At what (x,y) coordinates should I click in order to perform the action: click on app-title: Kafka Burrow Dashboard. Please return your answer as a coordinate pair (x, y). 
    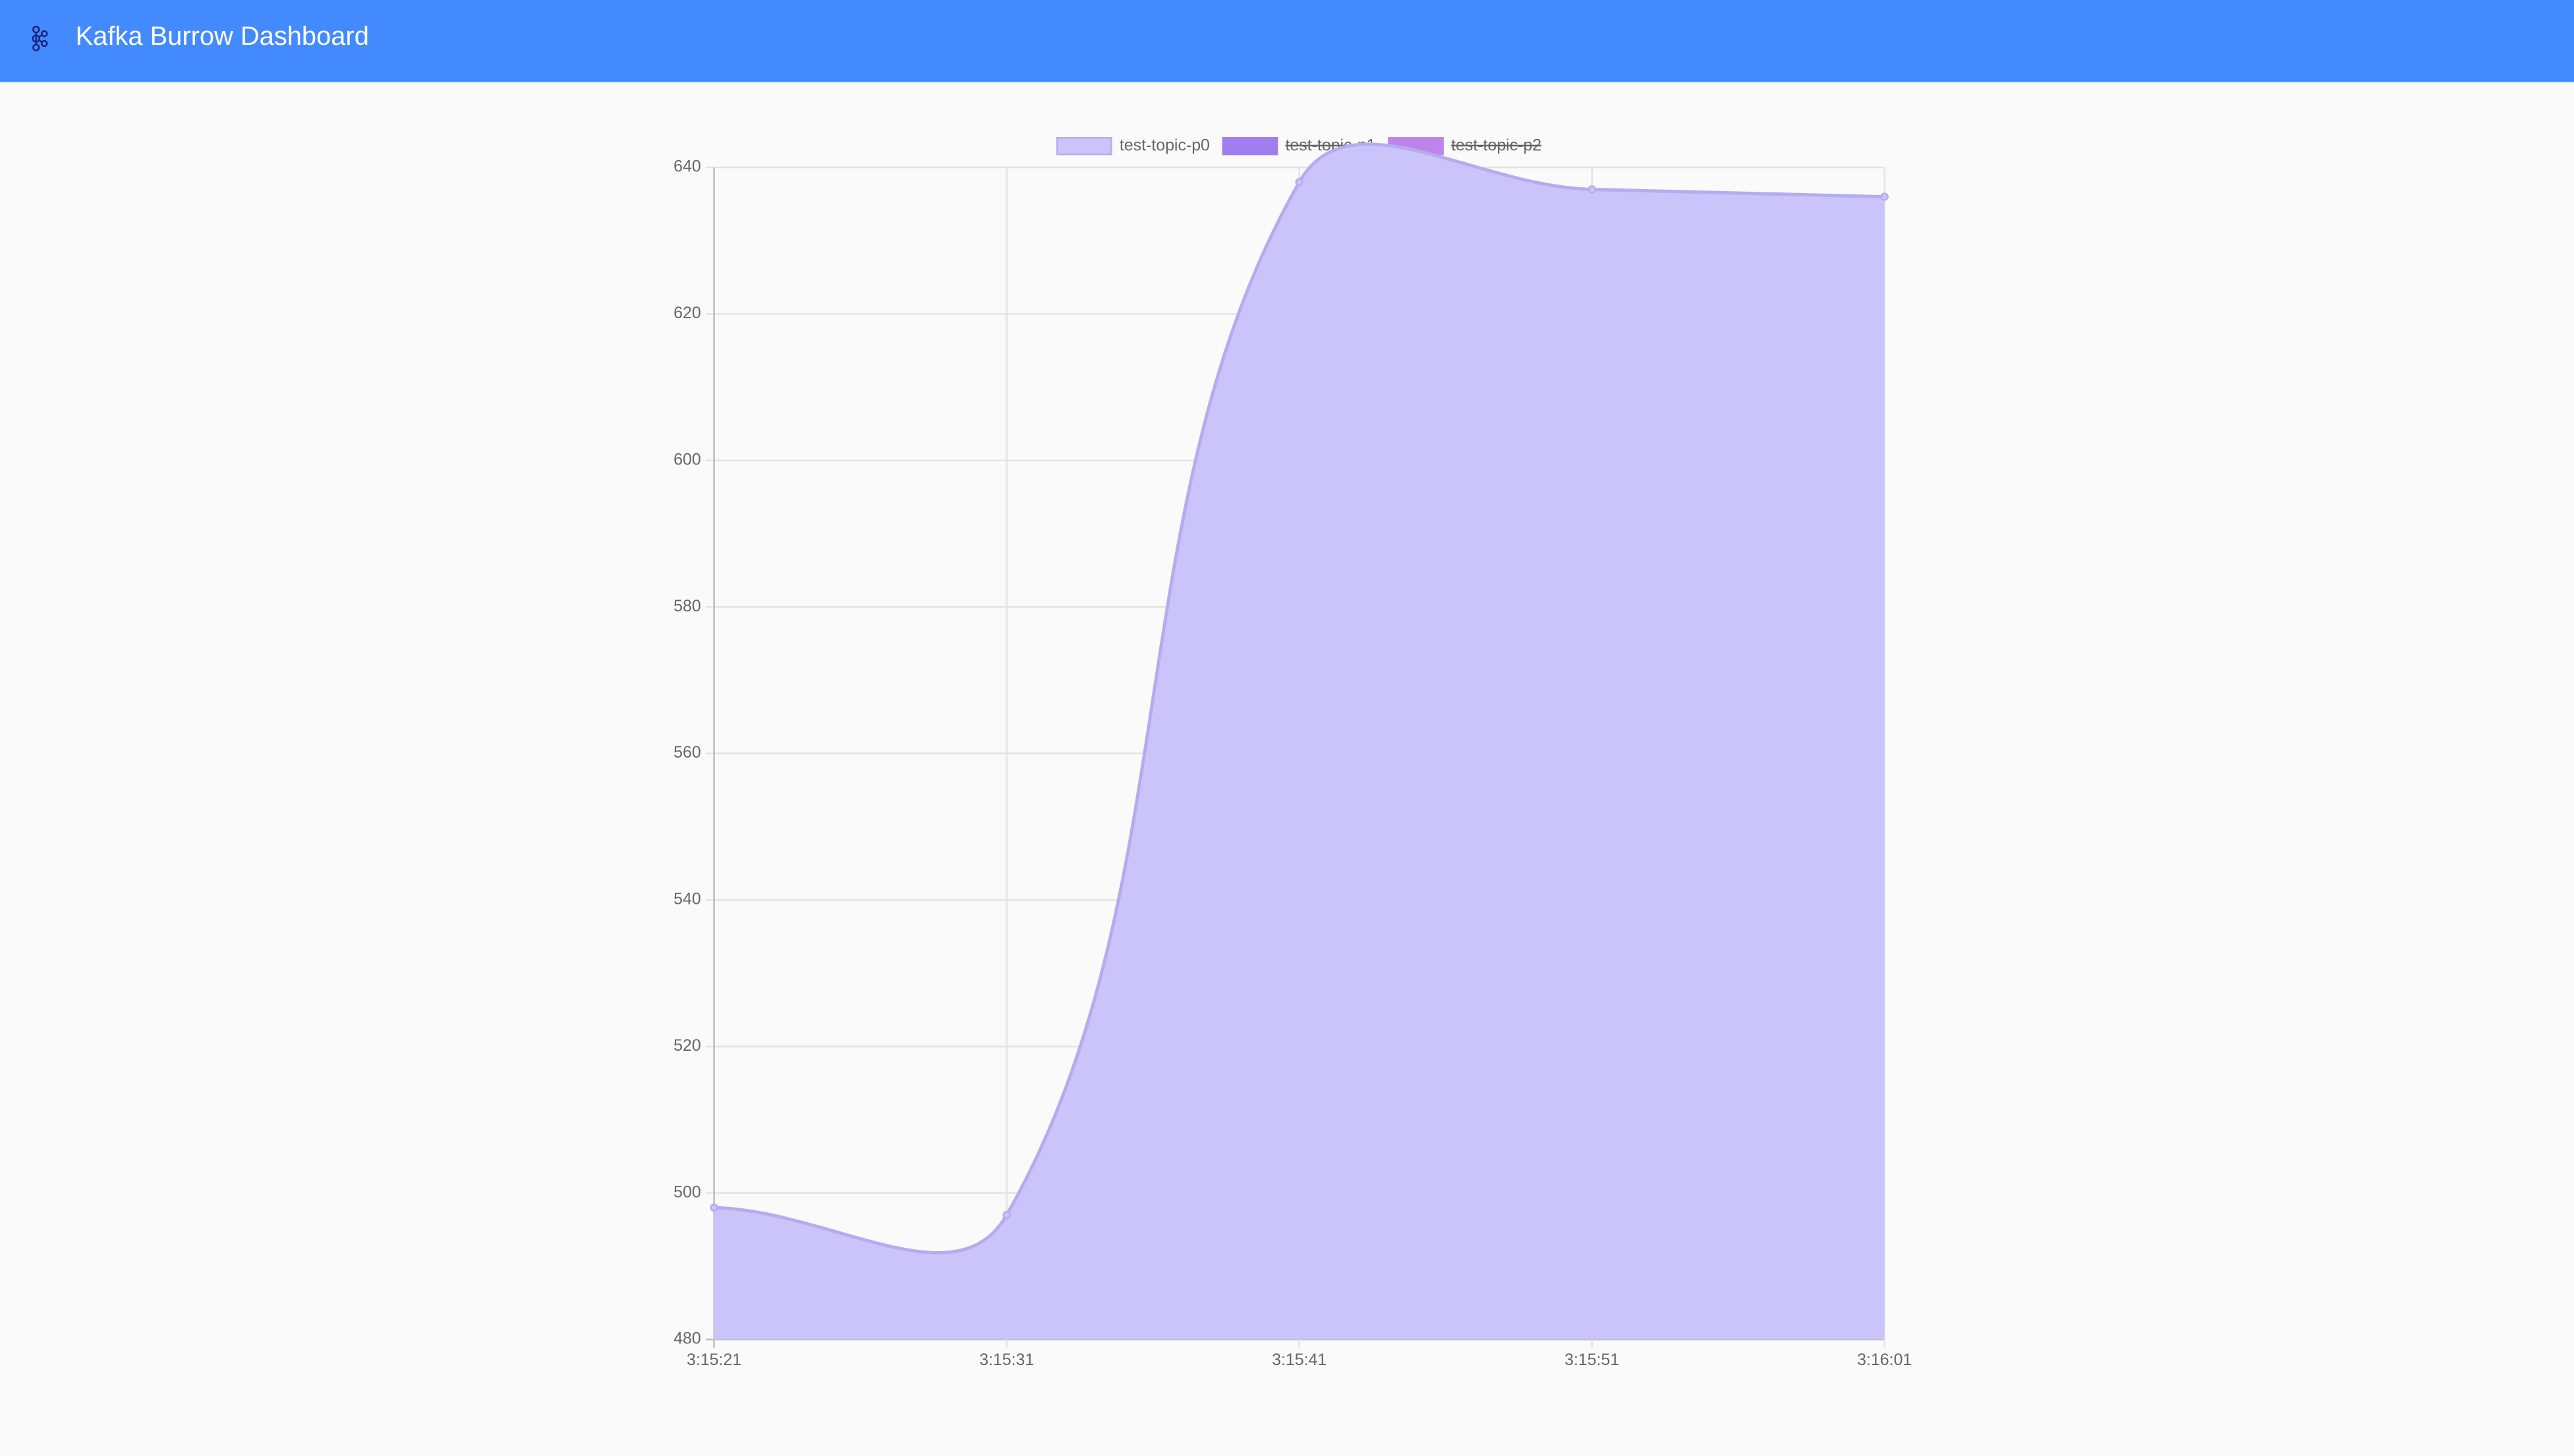
    Looking at the image, I should click on (223, 36).